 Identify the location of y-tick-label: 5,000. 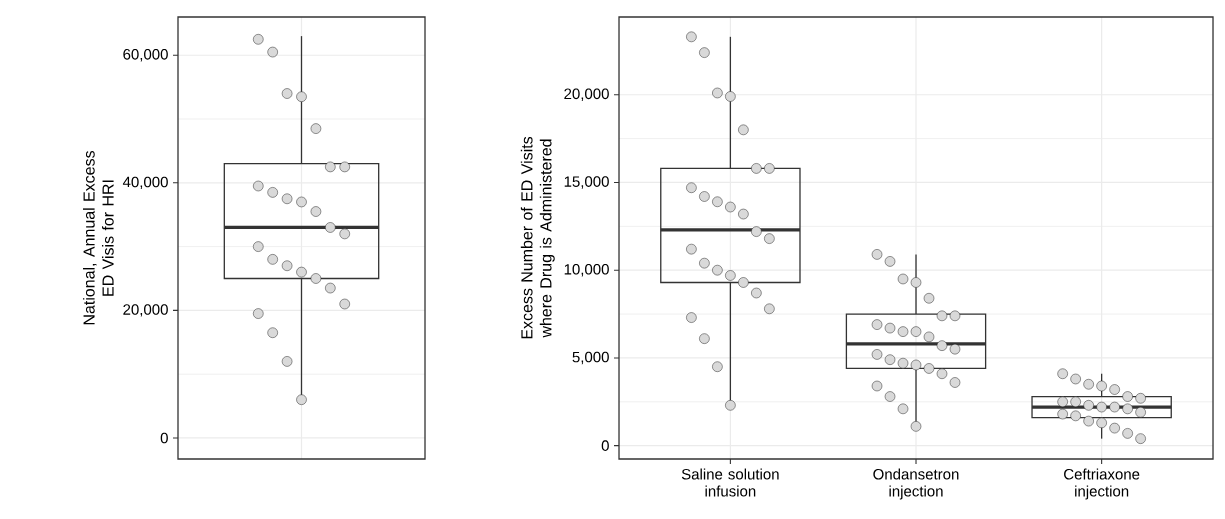
(590, 358).